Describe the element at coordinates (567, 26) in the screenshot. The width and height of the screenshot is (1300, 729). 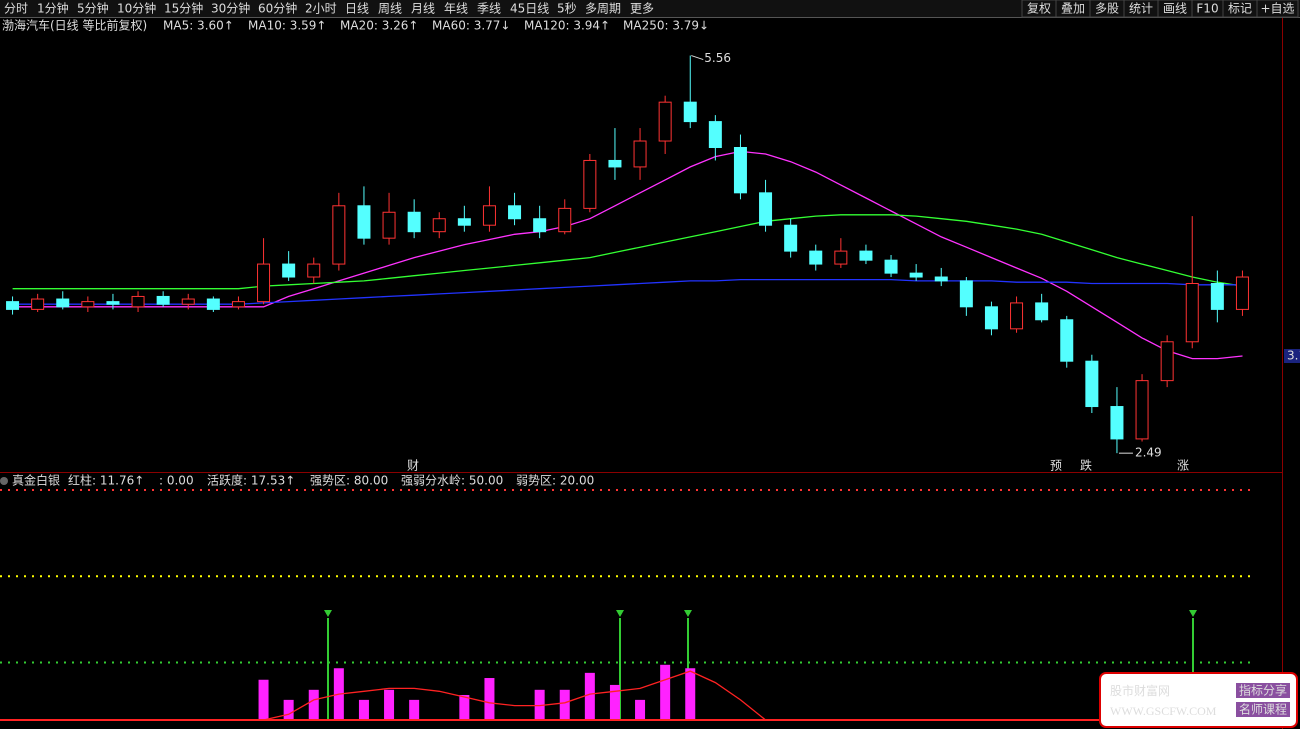
I see `legend-entry: MA120: 3.94↑` at that location.